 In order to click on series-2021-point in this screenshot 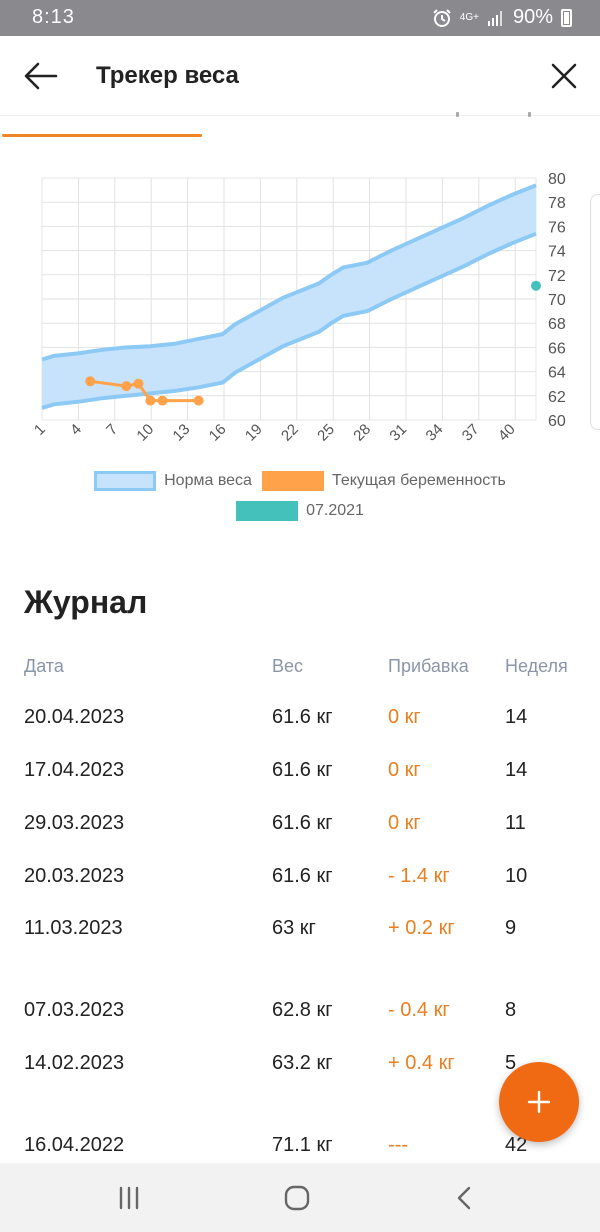, I will do `click(536, 285)`.